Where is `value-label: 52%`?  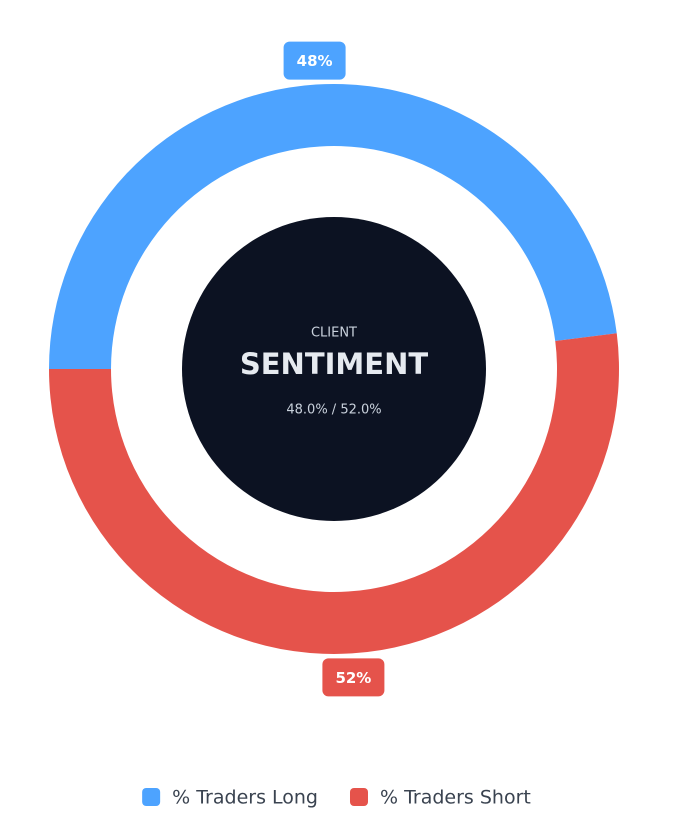
value-label: 52% is located at coordinates (353, 678).